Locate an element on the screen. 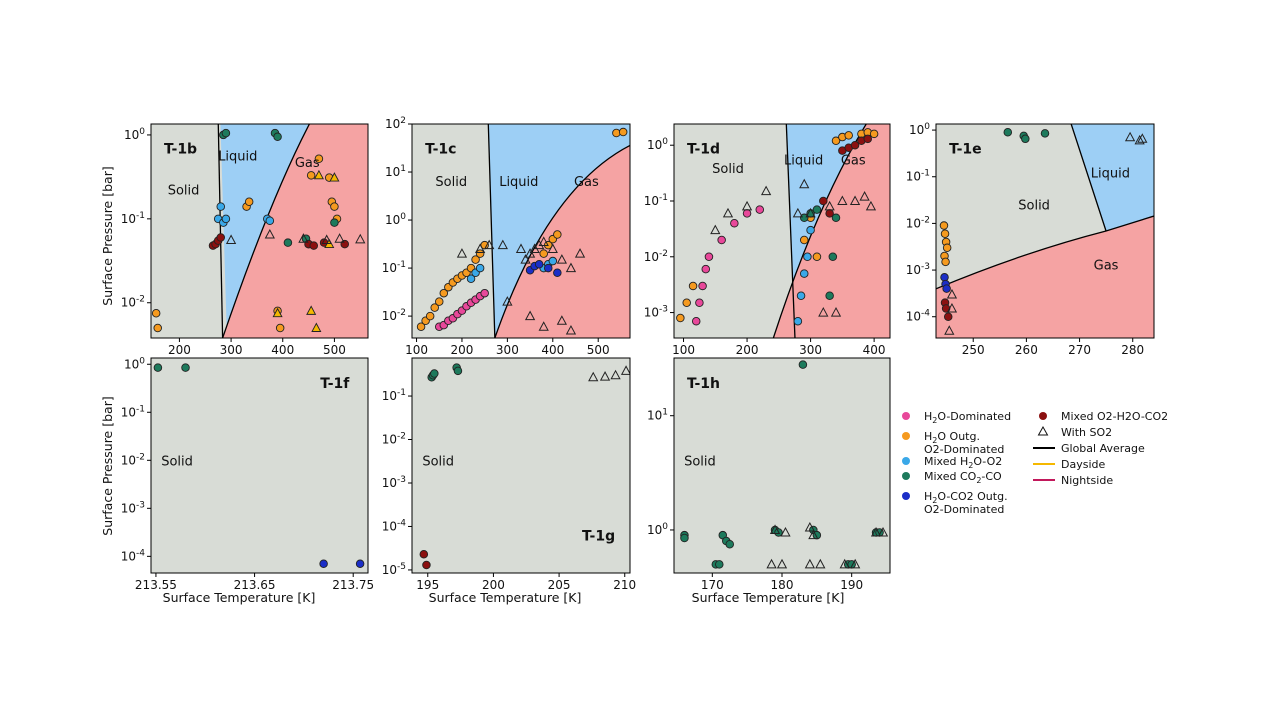 Image resolution: width=1263 pixels, height=710 pixels. legend-label: Mixed CO2-CO is located at coordinates (963, 477).